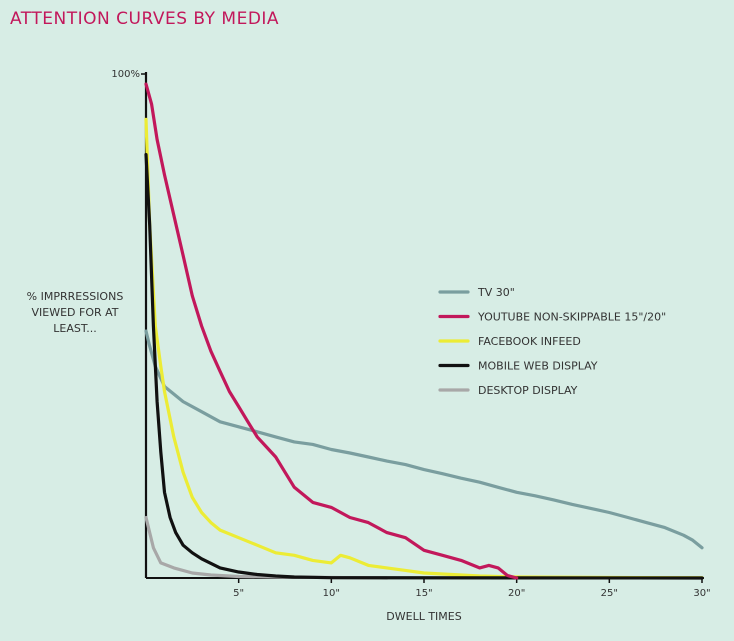 The height and width of the screenshot is (641, 734). I want to click on legend-label: FACEBOOK INFEED, so click(529, 341).